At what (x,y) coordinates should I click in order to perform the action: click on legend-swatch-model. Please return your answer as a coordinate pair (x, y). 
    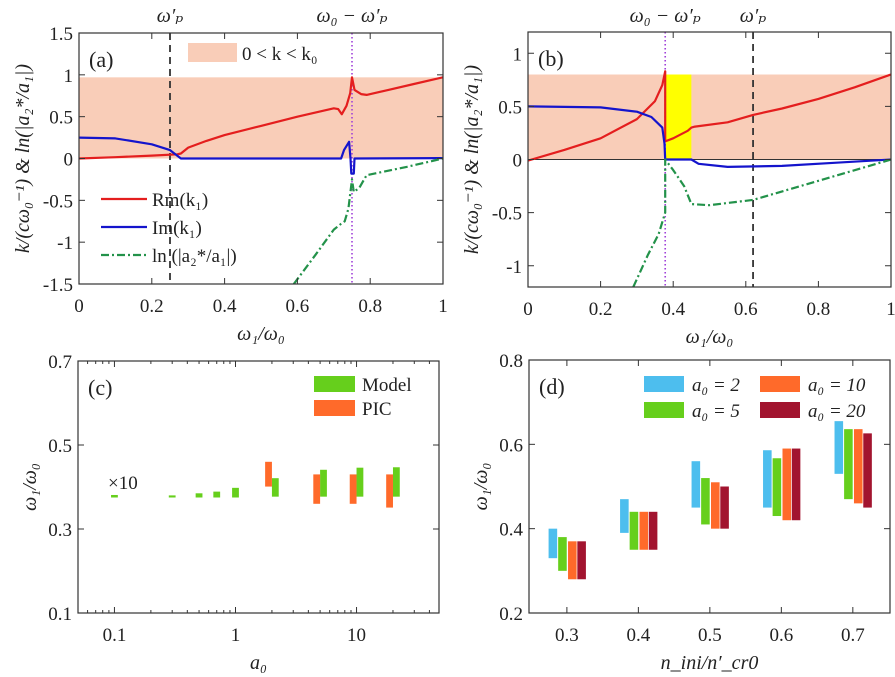
    Looking at the image, I should click on (334, 384).